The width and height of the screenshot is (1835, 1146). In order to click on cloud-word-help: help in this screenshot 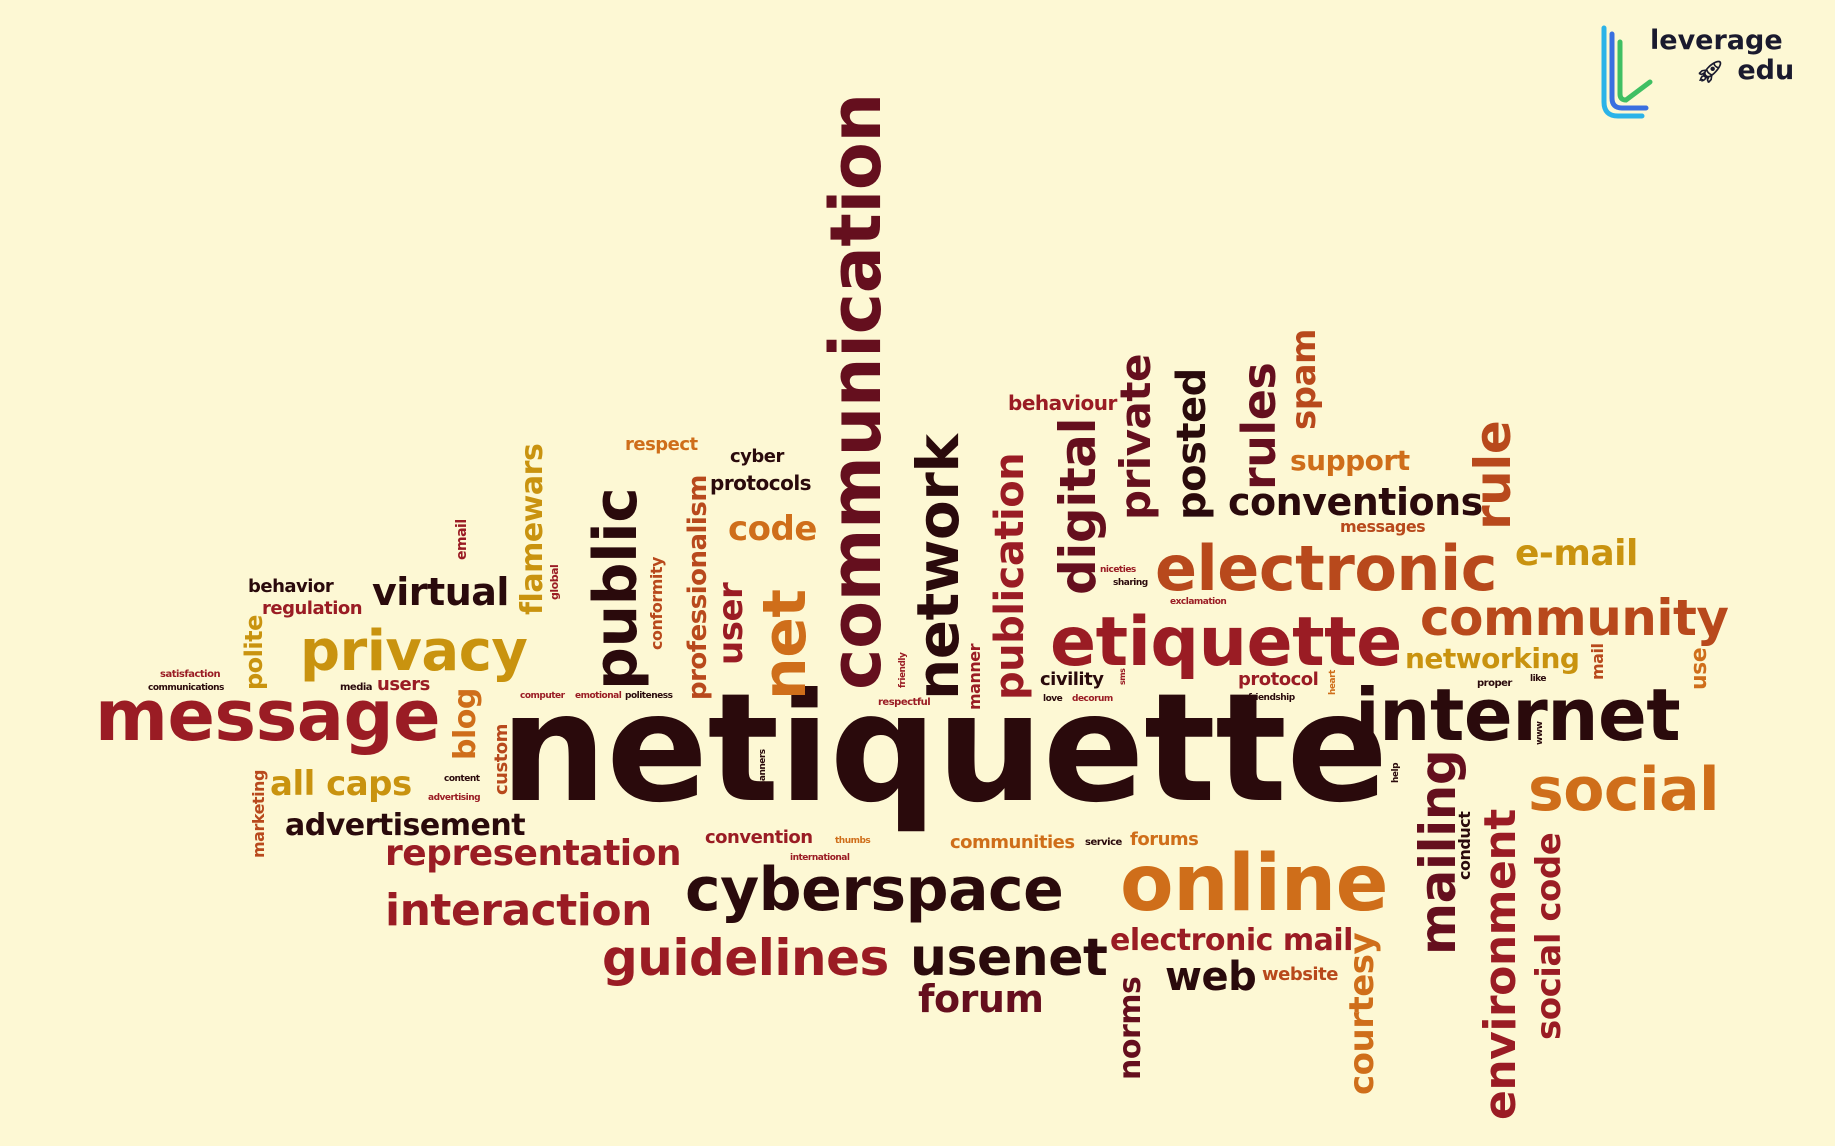, I will do `click(1396, 772)`.